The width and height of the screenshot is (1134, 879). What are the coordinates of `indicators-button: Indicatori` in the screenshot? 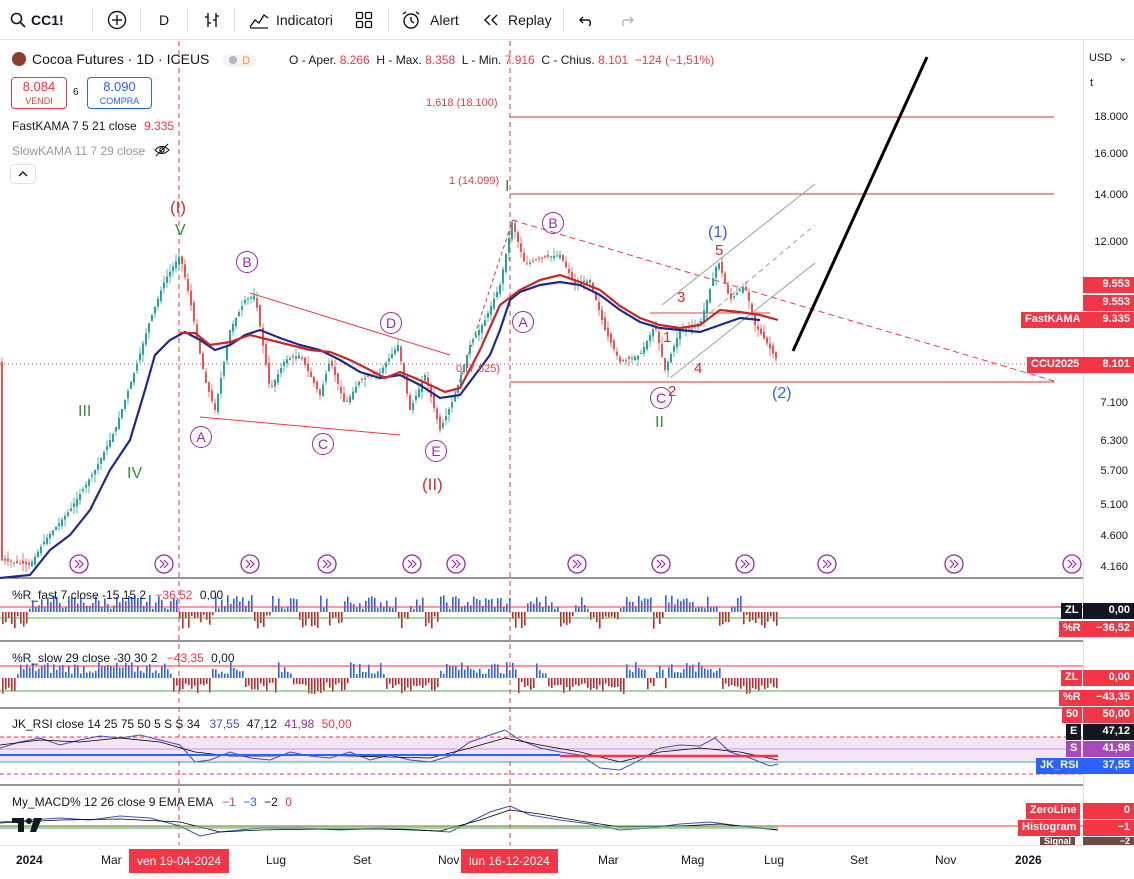 It's located at (291, 20).